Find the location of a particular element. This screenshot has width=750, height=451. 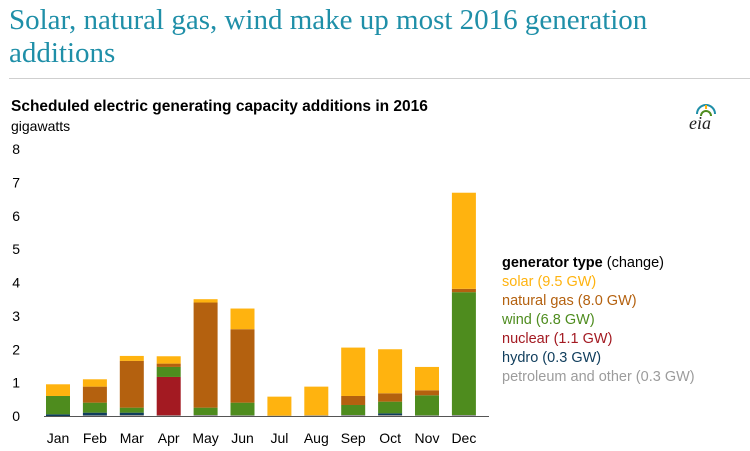

y-axis-unit-label: gigawatts is located at coordinates (41, 126).